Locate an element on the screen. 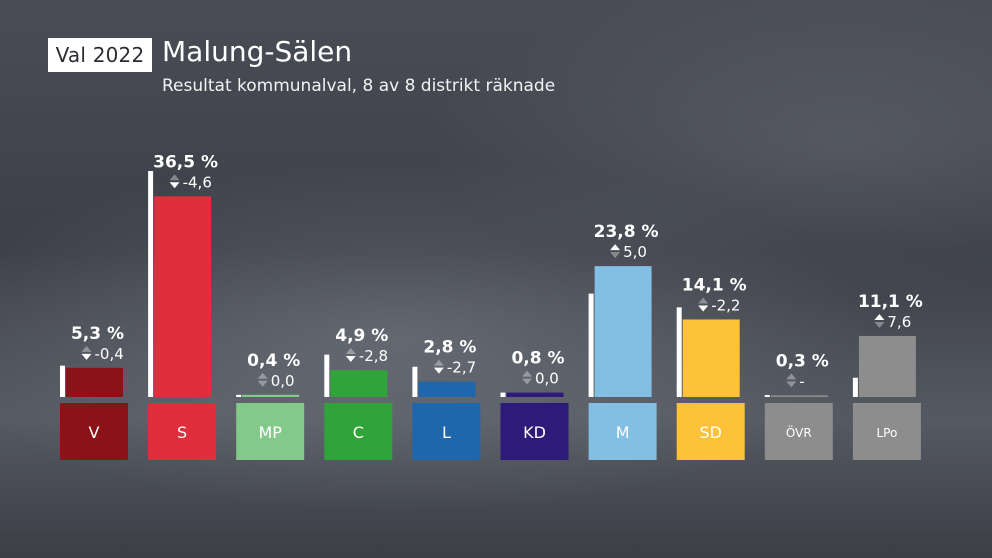  bar-l is located at coordinates (447, 389).